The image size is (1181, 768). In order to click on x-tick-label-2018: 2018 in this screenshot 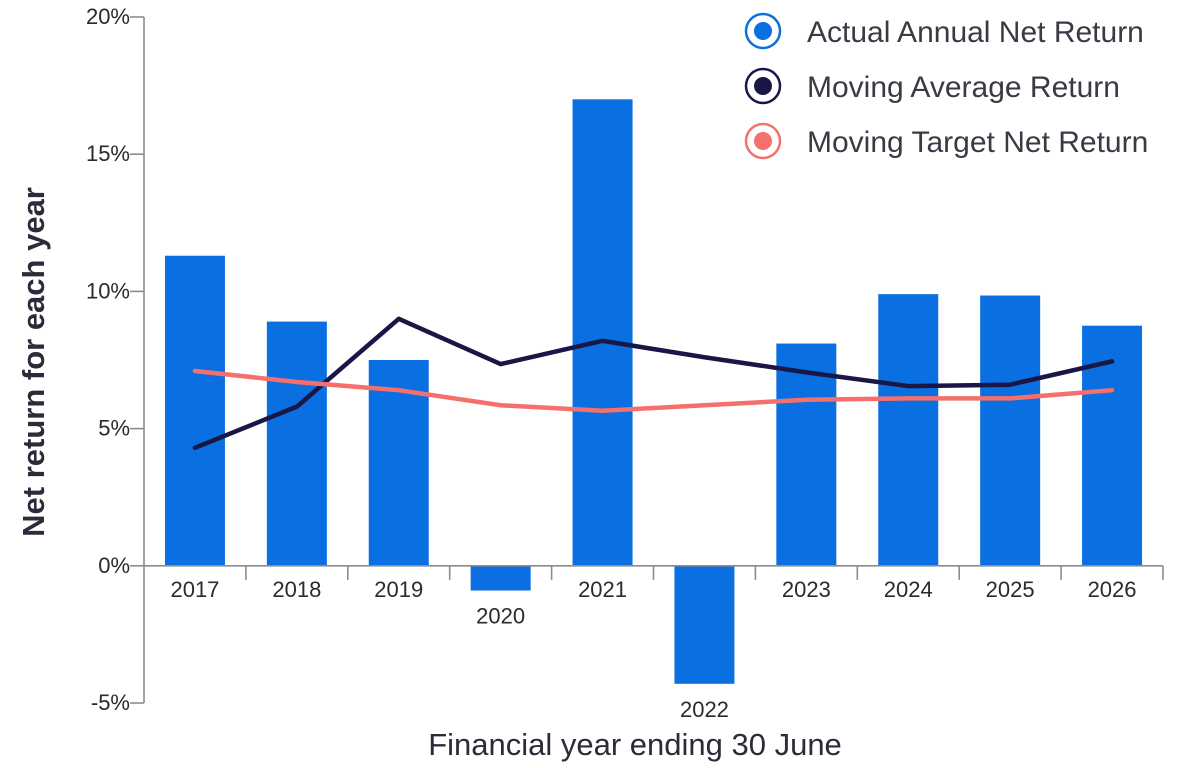, I will do `click(296, 589)`.